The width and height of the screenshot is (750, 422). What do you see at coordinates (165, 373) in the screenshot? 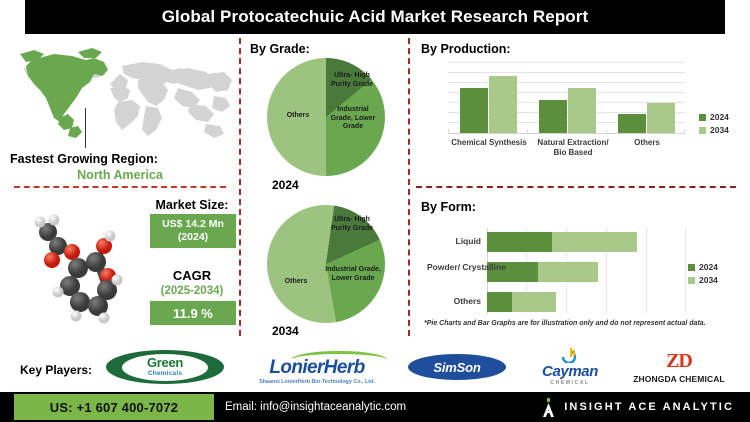
I see `logo-green-chemicals-line2: Chemicals` at bounding box center [165, 373].